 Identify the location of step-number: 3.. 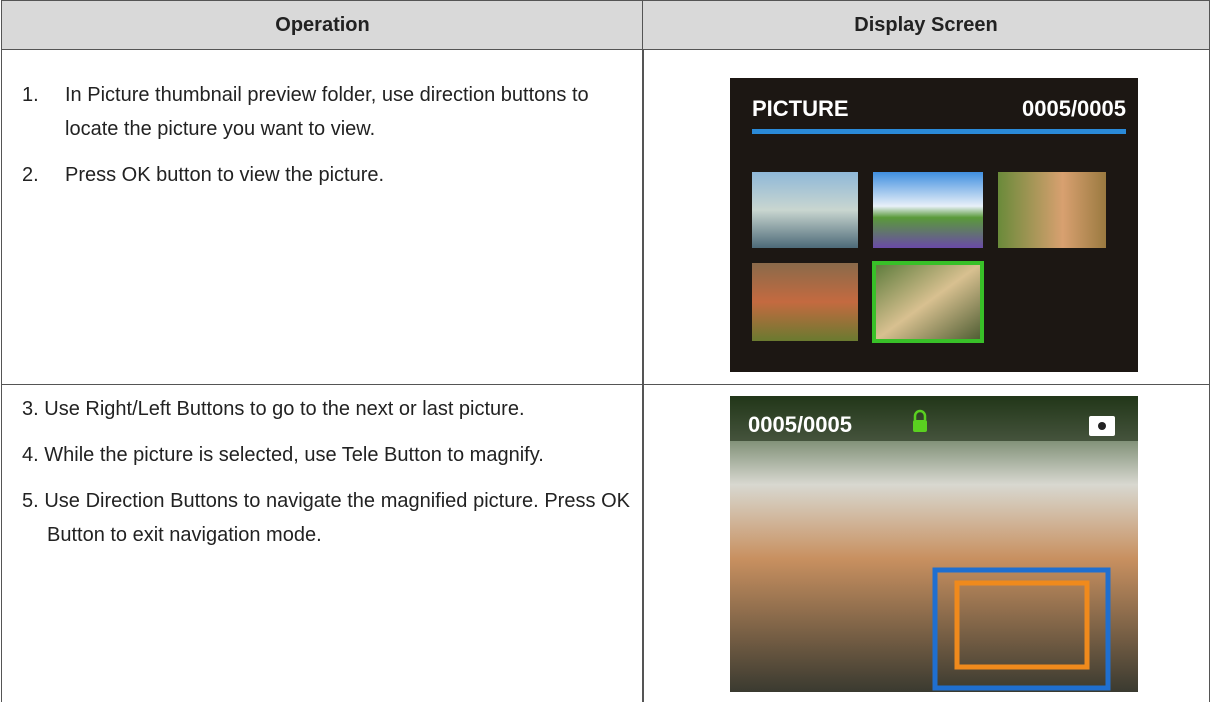
(30, 409).